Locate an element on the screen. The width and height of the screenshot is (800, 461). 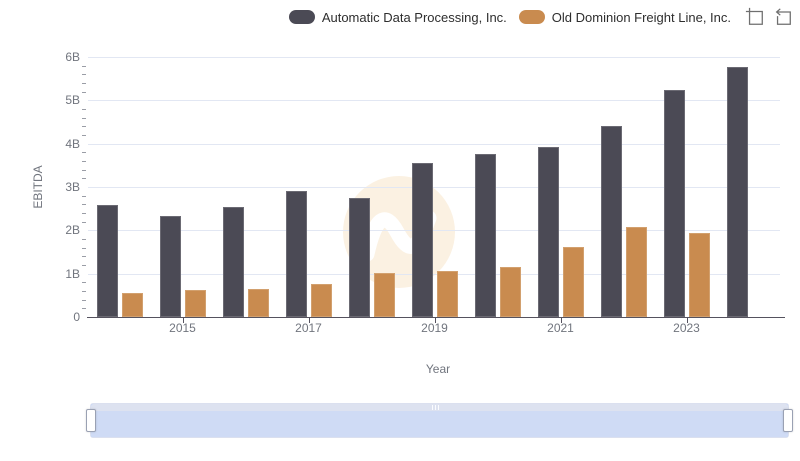
datazoom-slider is located at coordinates (439, 420).